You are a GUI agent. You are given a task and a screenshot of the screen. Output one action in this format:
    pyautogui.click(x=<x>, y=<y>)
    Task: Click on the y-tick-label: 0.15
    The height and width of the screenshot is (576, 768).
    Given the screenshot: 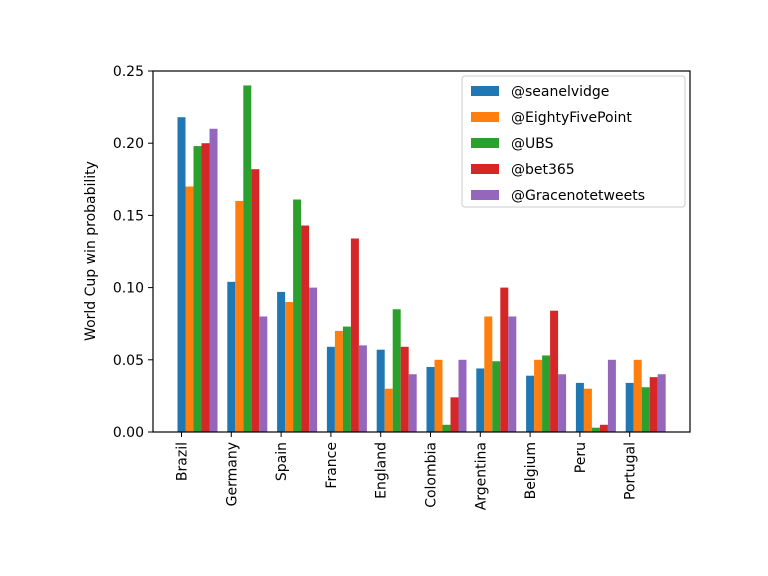 What is the action you would take?
    pyautogui.click(x=128, y=216)
    